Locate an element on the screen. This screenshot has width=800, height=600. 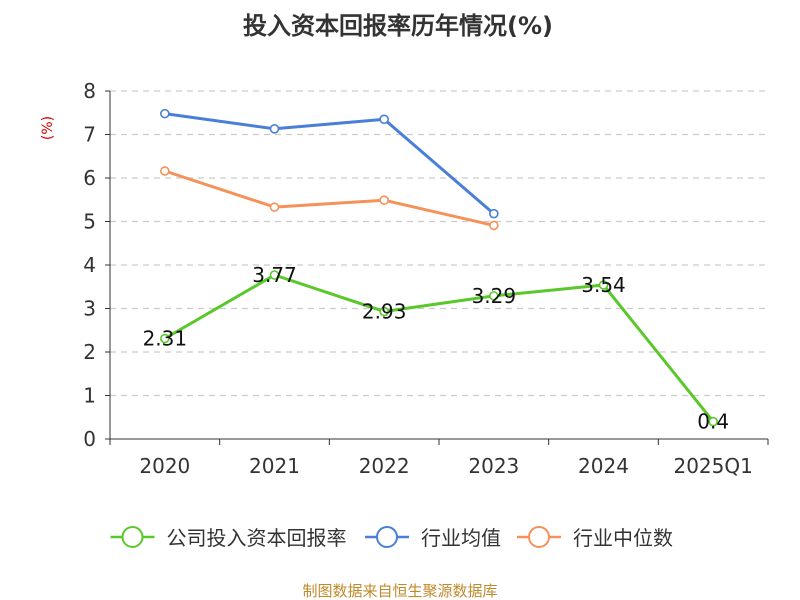
legend-label: 行业中位数 is located at coordinates (623, 538).